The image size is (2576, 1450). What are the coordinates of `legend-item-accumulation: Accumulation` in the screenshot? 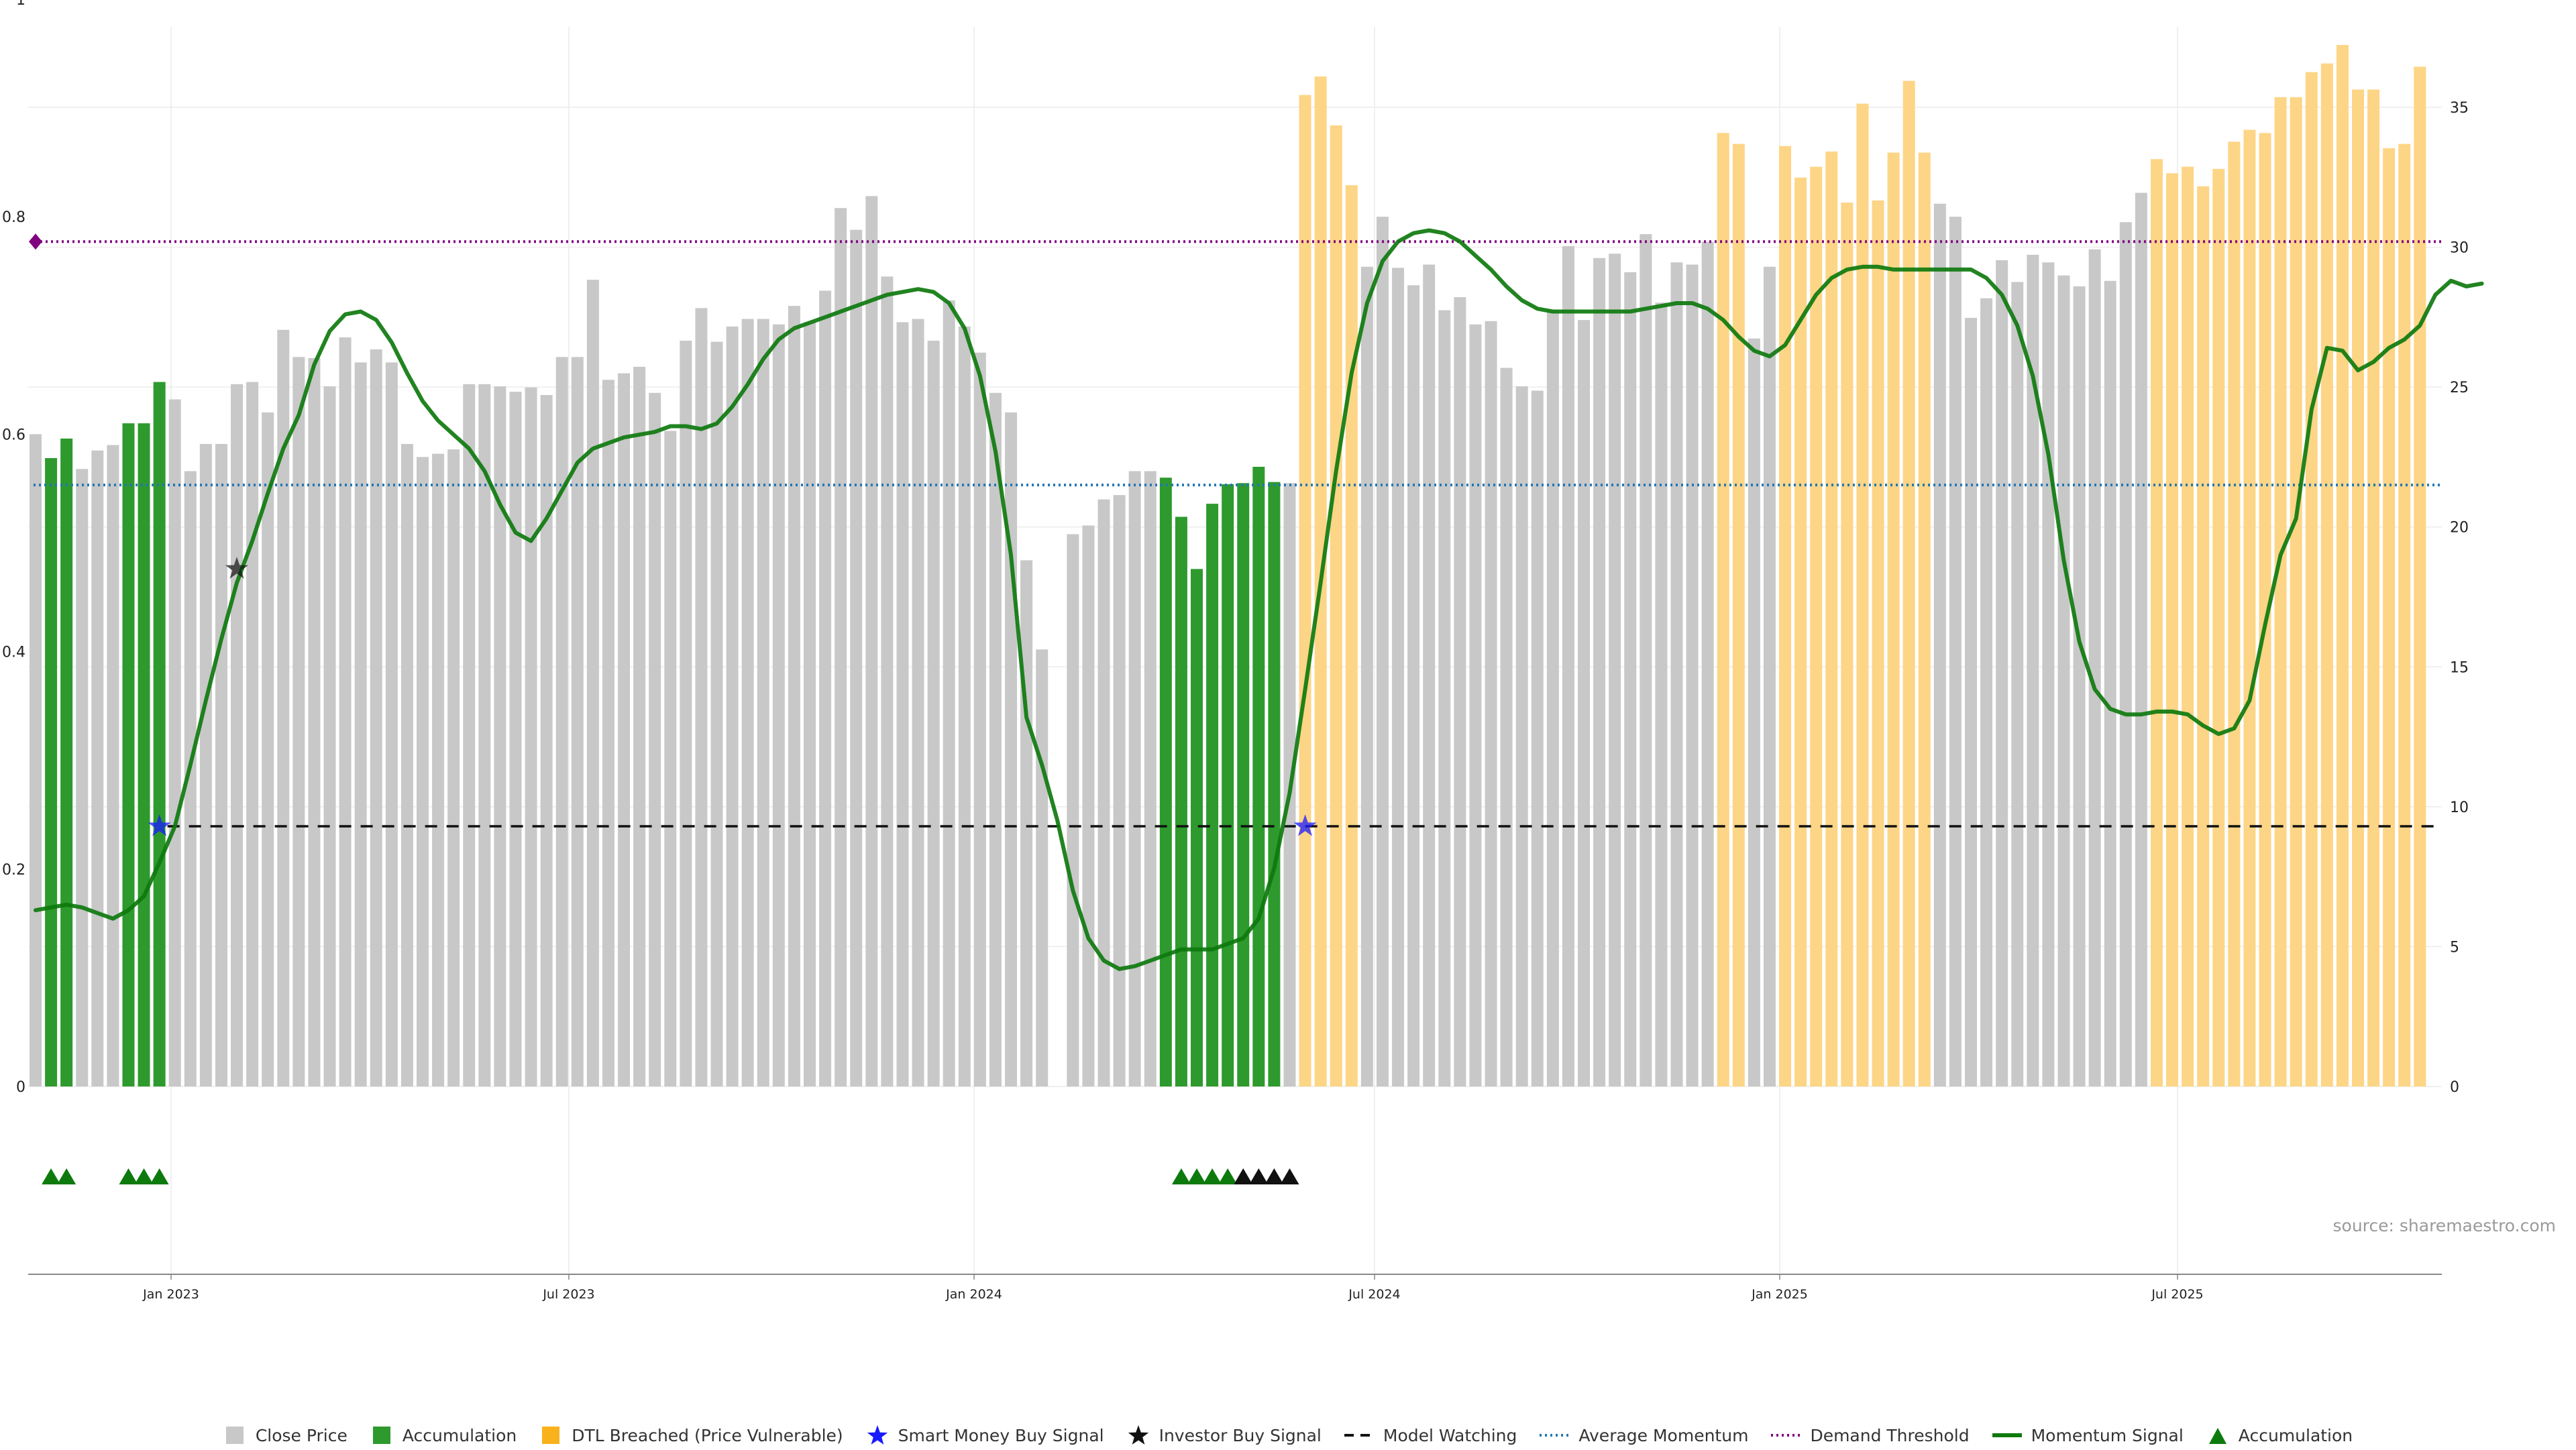 It's located at (443, 1435).